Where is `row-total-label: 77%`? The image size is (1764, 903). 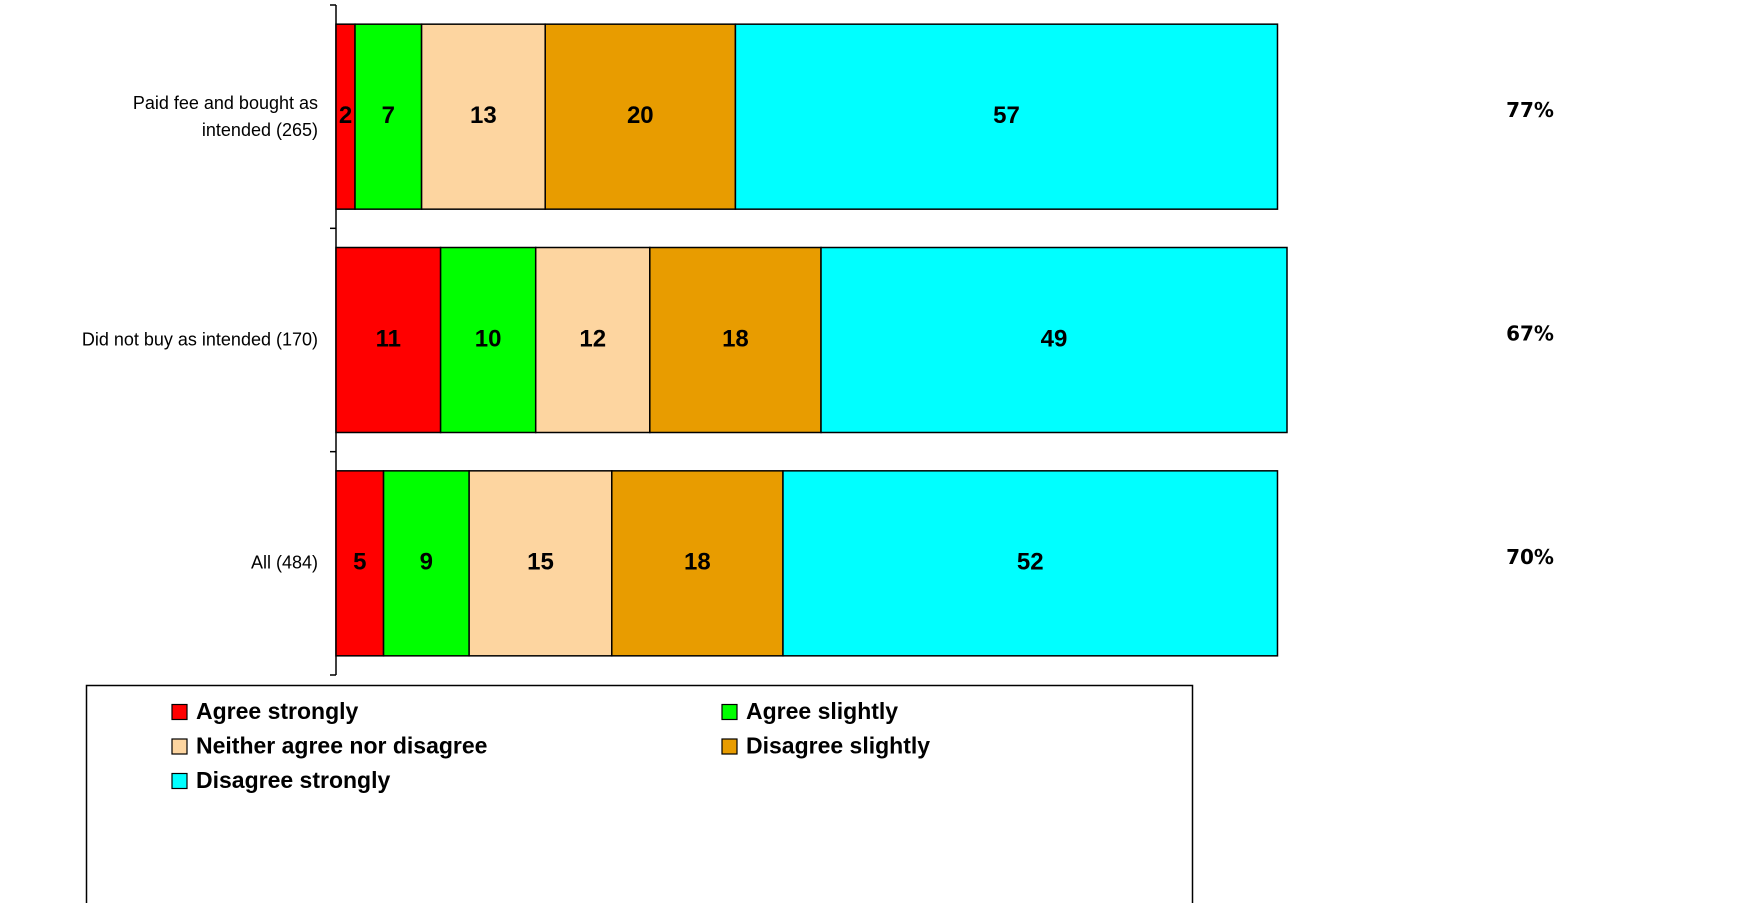 row-total-label: 77% is located at coordinates (1530, 110).